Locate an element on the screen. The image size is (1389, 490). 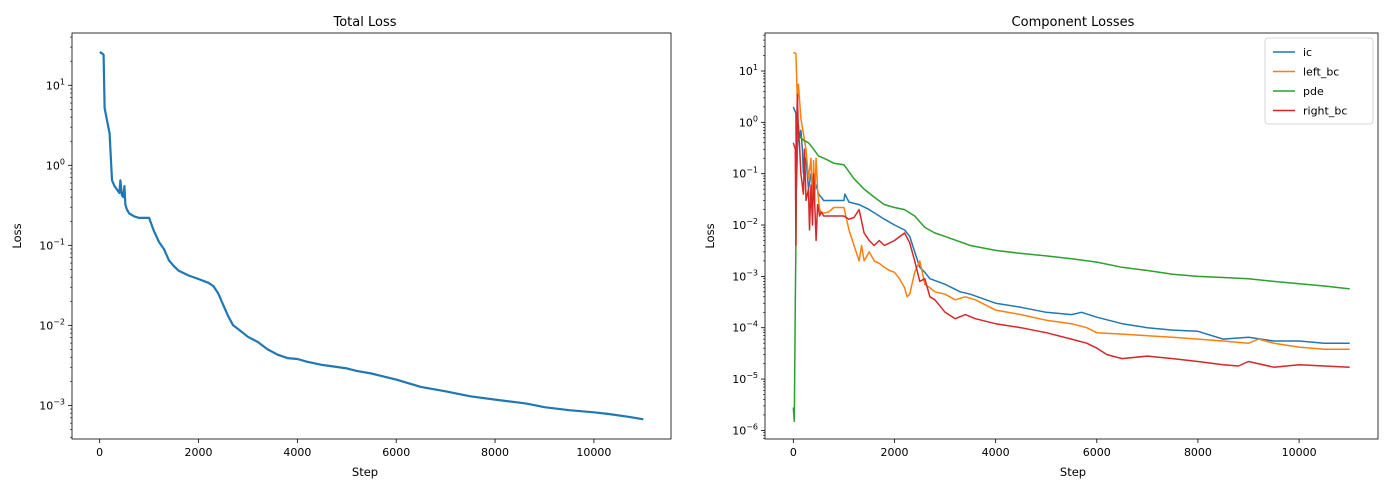
component-losses-ylabel: Loss is located at coordinates (710, 235).